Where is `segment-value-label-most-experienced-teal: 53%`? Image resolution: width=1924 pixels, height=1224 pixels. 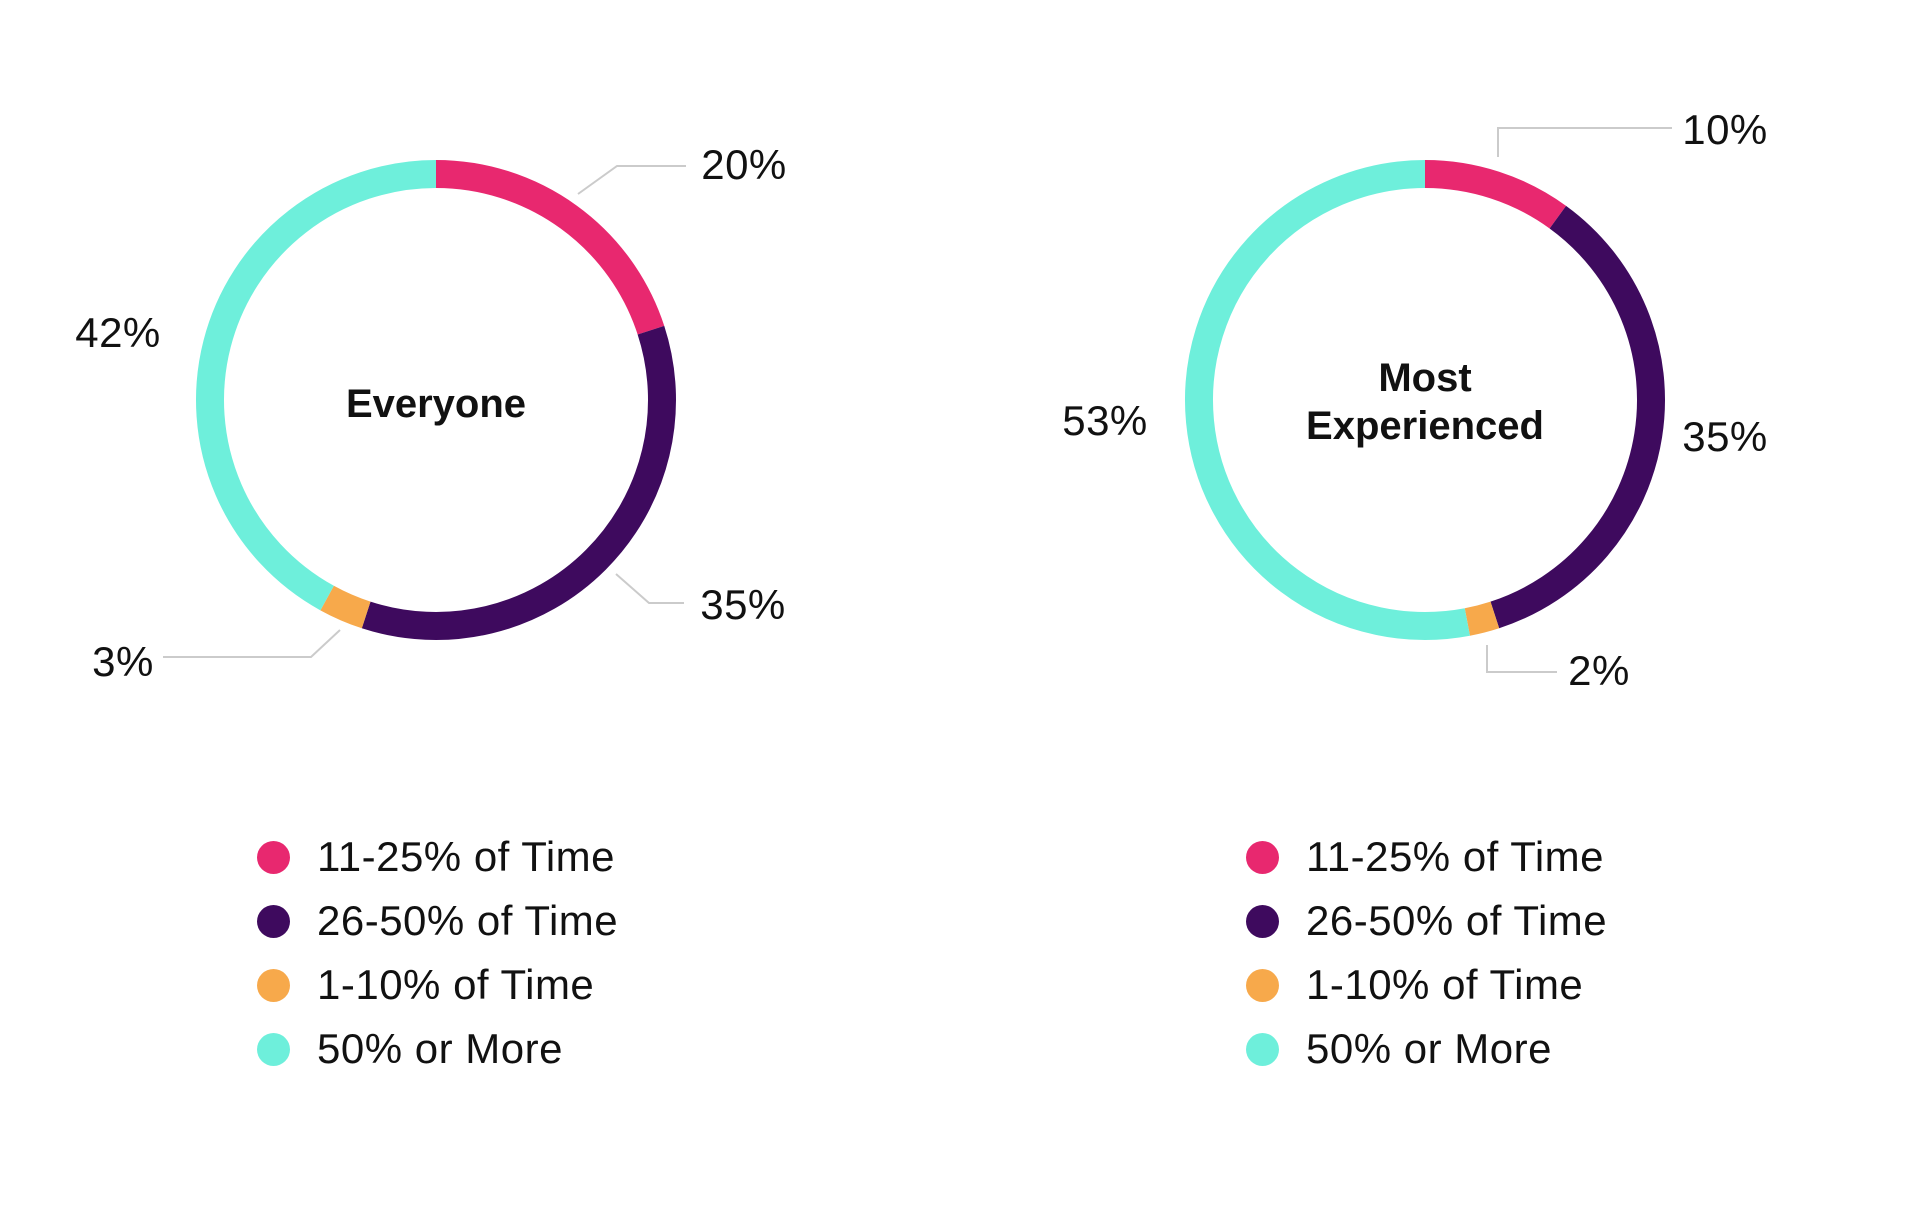
segment-value-label-most-experienced-teal: 53% is located at coordinates (1105, 420).